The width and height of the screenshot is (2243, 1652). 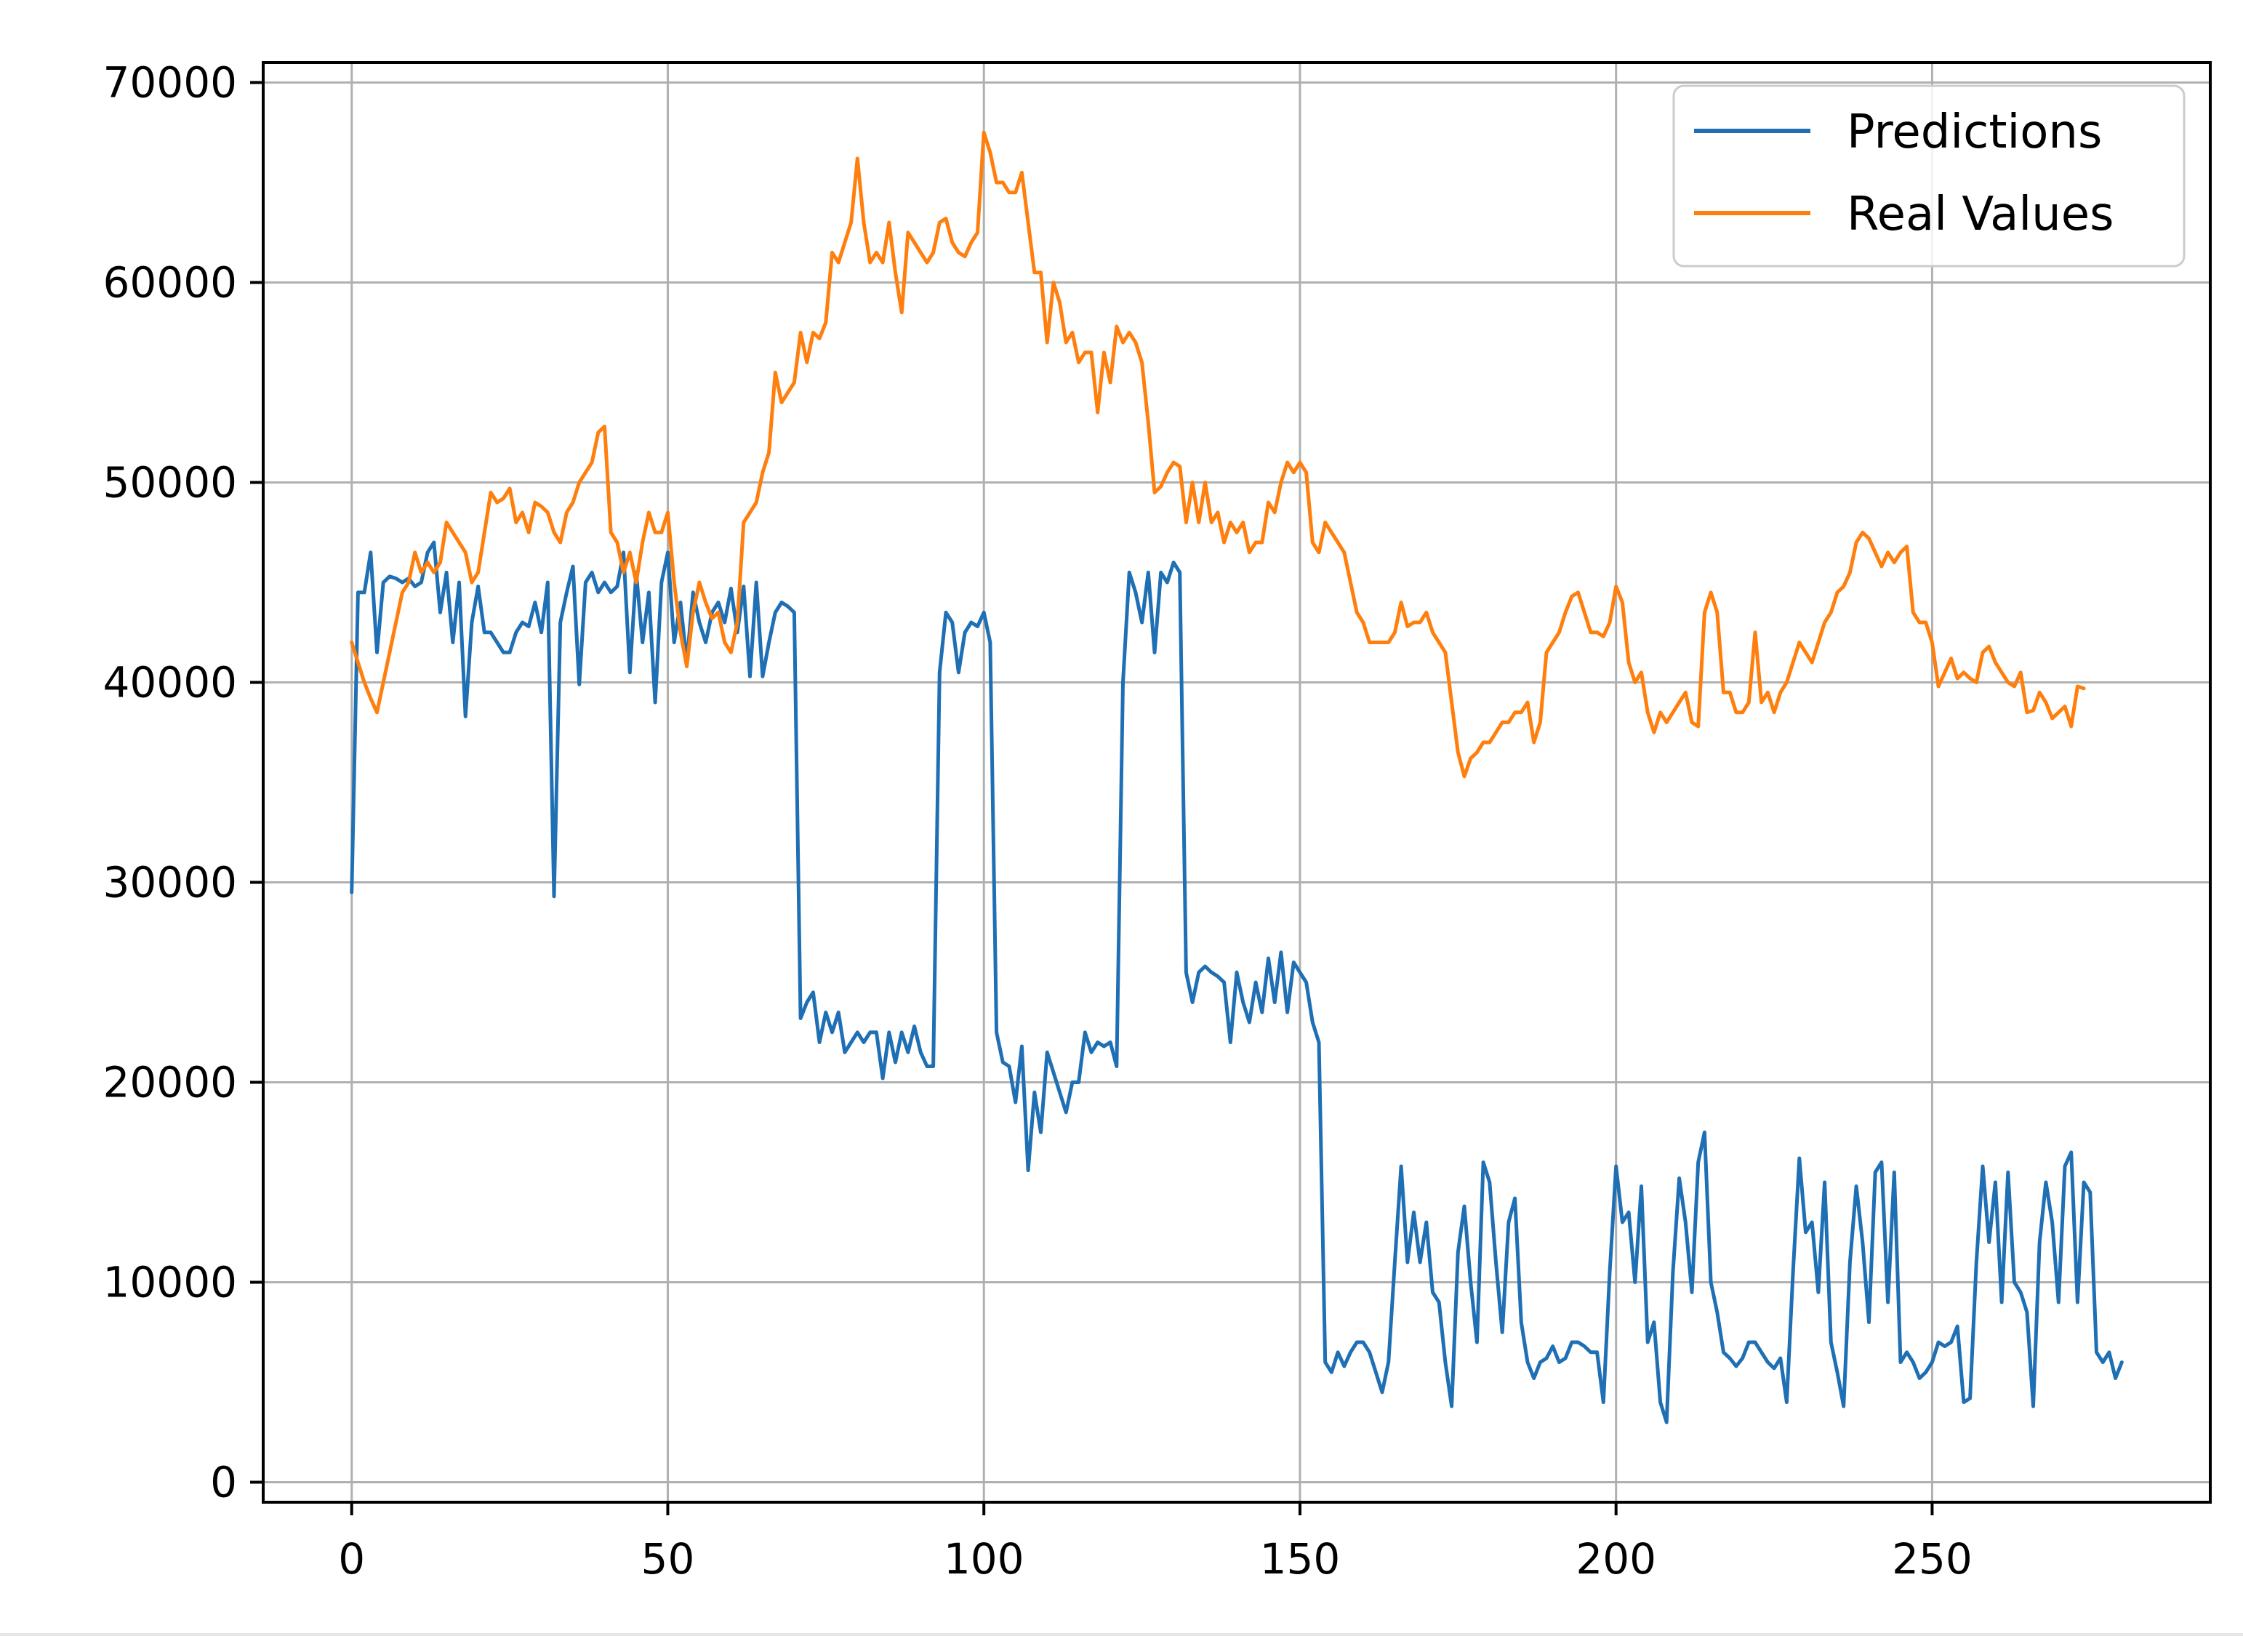 What do you see at coordinates (170, 1282) in the screenshot?
I see `y-tick-label: 10000` at bounding box center [170, 1282].